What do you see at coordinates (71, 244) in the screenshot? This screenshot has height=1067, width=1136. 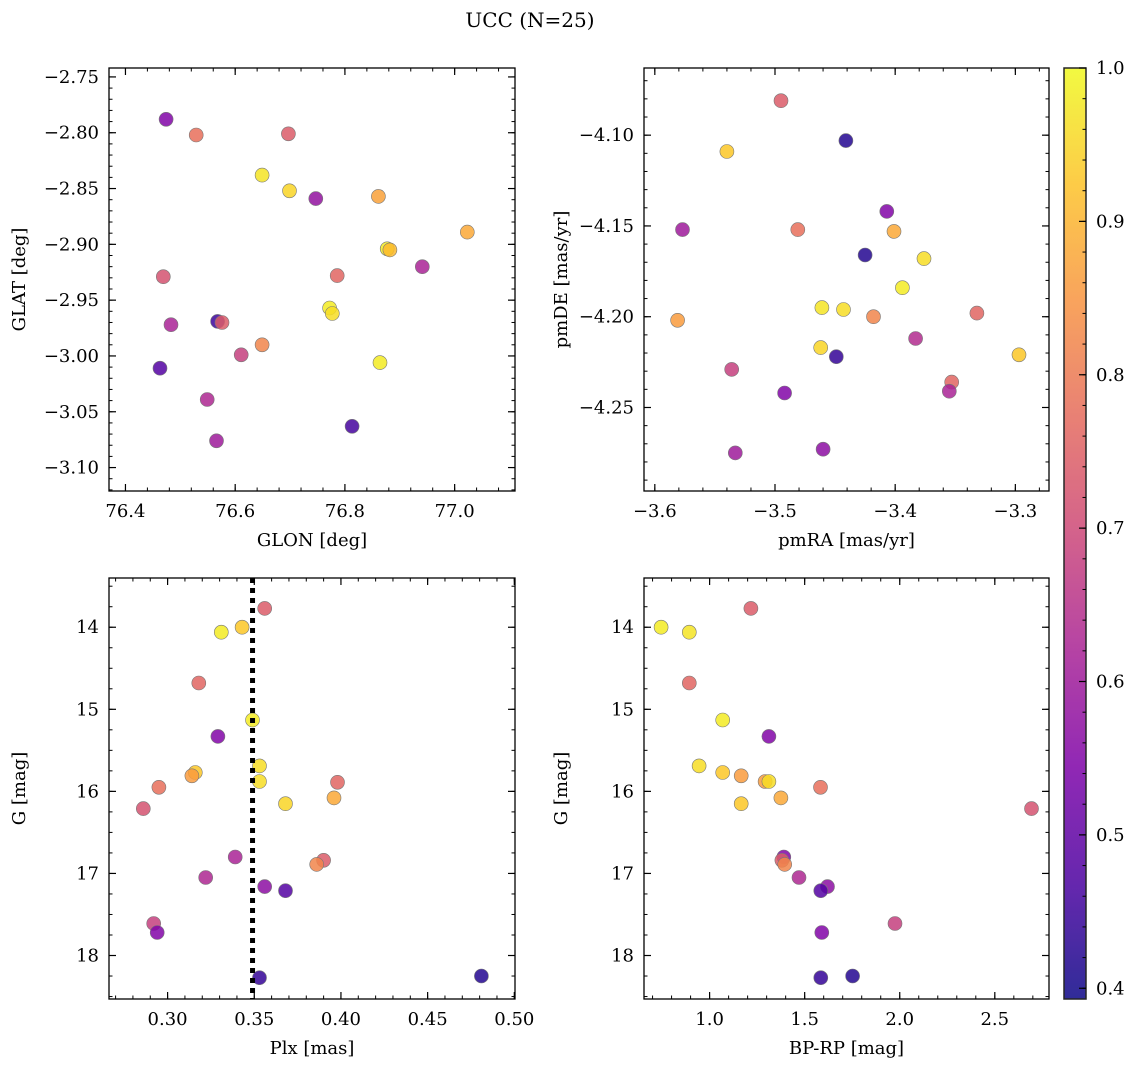 I see `y-tick-label: −2.90` at bounding box center [71, 244].